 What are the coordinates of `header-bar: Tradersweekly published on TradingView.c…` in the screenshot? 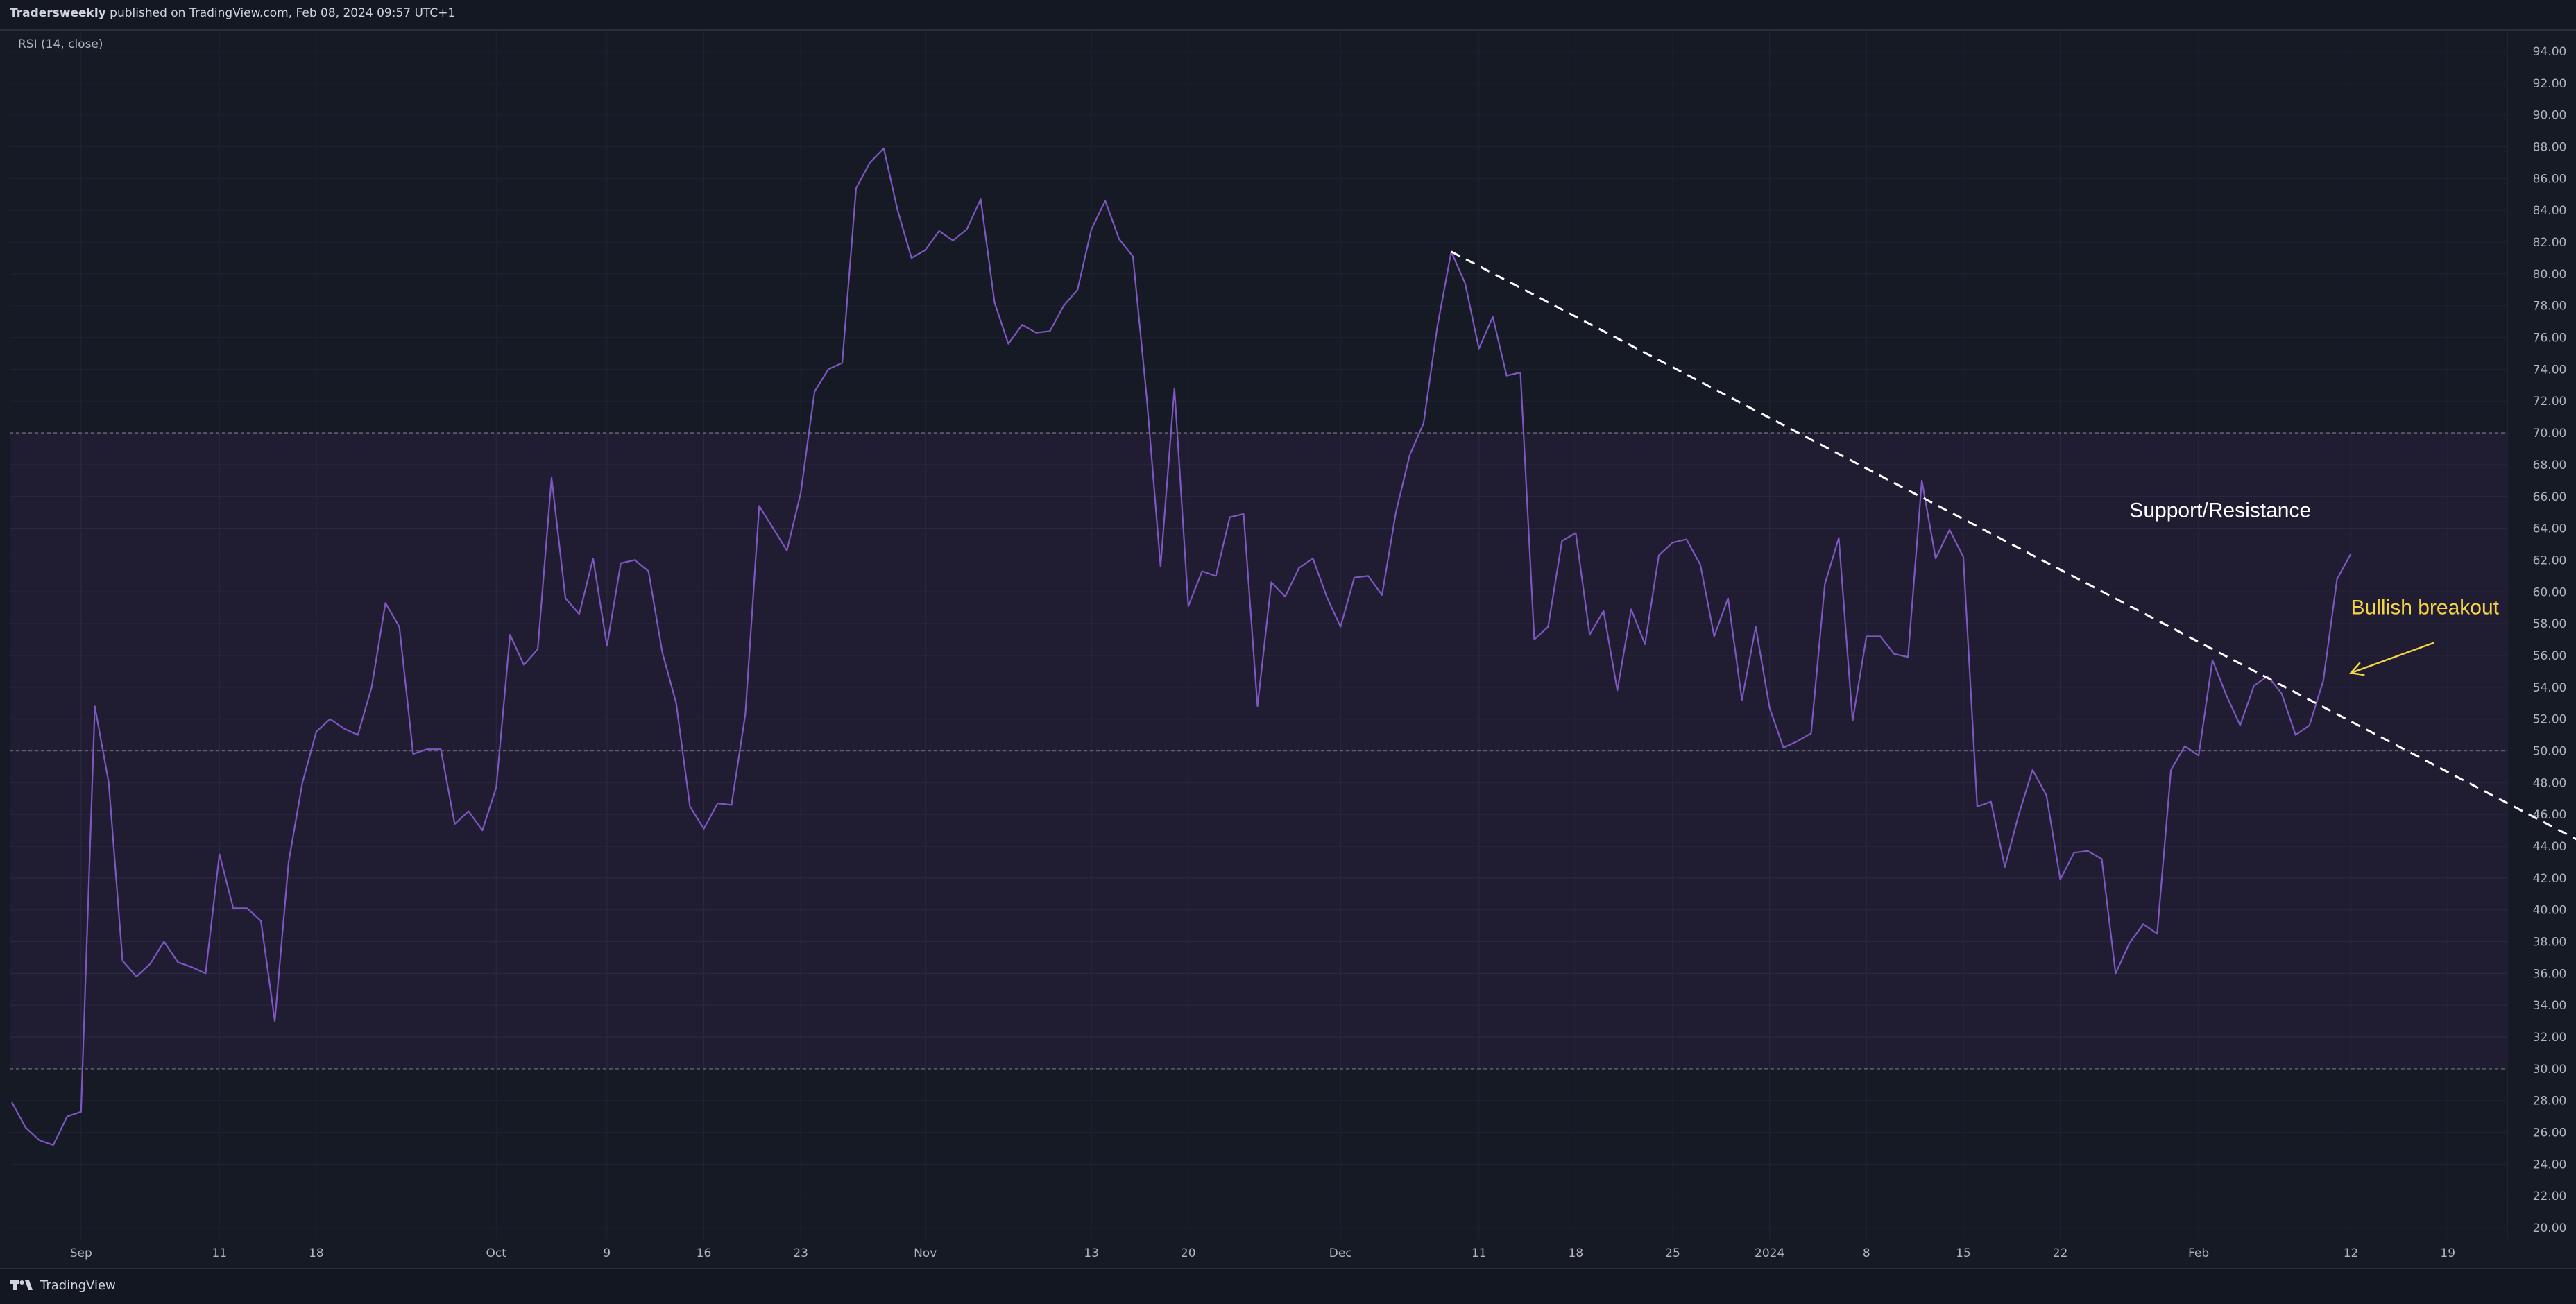 It's located at (1288, 15).